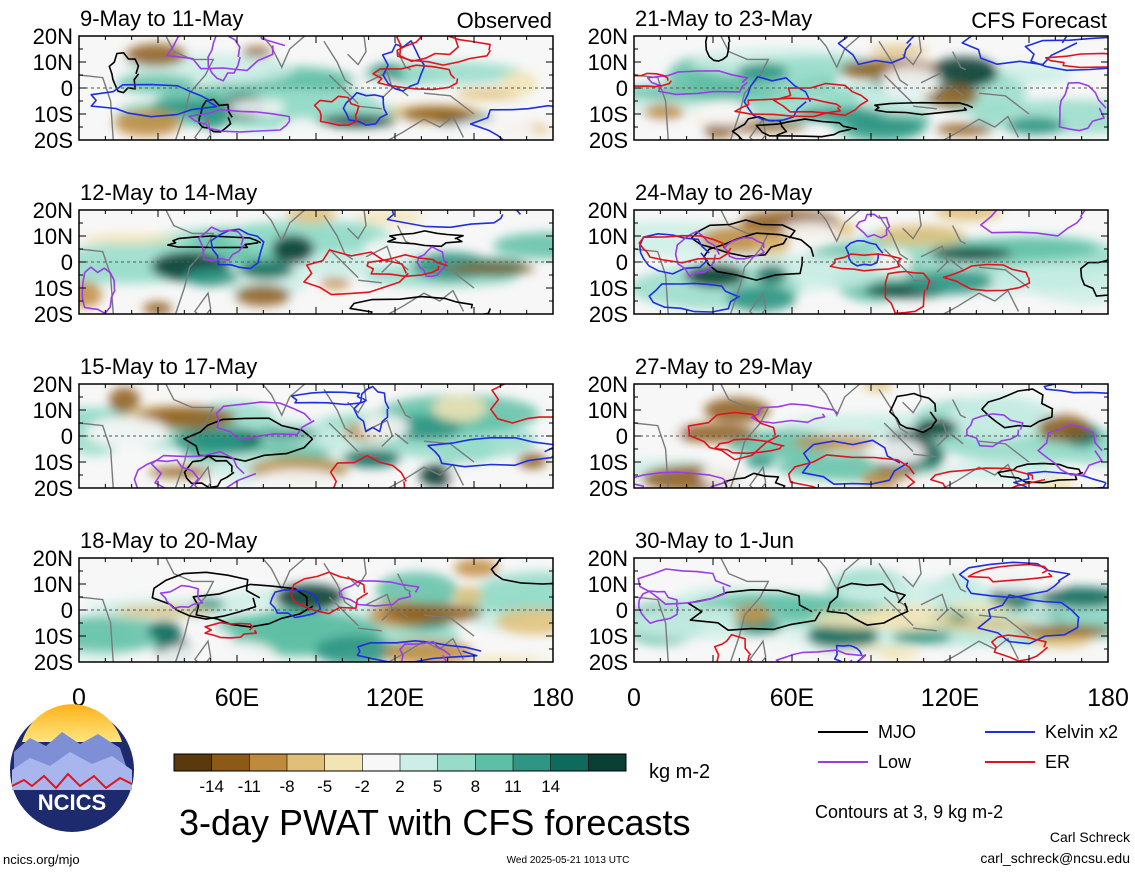  I want to click on colorbar-units: kg m-2, so click(679, 772).